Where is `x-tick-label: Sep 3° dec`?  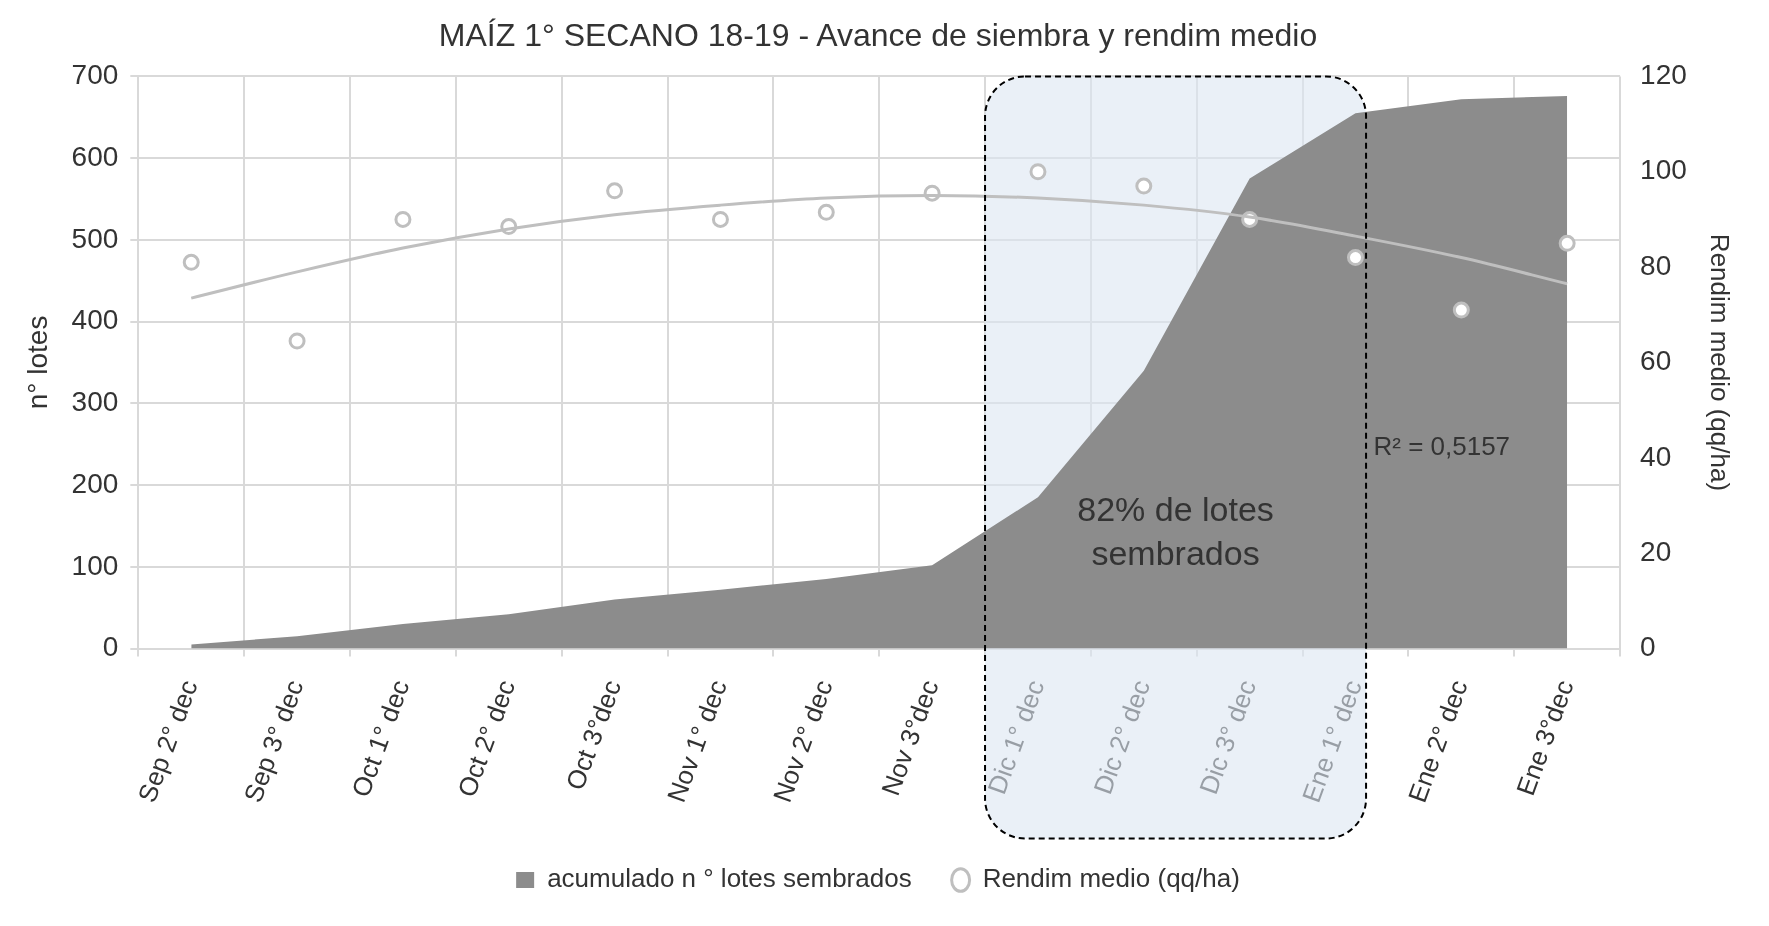
x-tick-label: Sep 3° dec is located at coordinates (273, 741).